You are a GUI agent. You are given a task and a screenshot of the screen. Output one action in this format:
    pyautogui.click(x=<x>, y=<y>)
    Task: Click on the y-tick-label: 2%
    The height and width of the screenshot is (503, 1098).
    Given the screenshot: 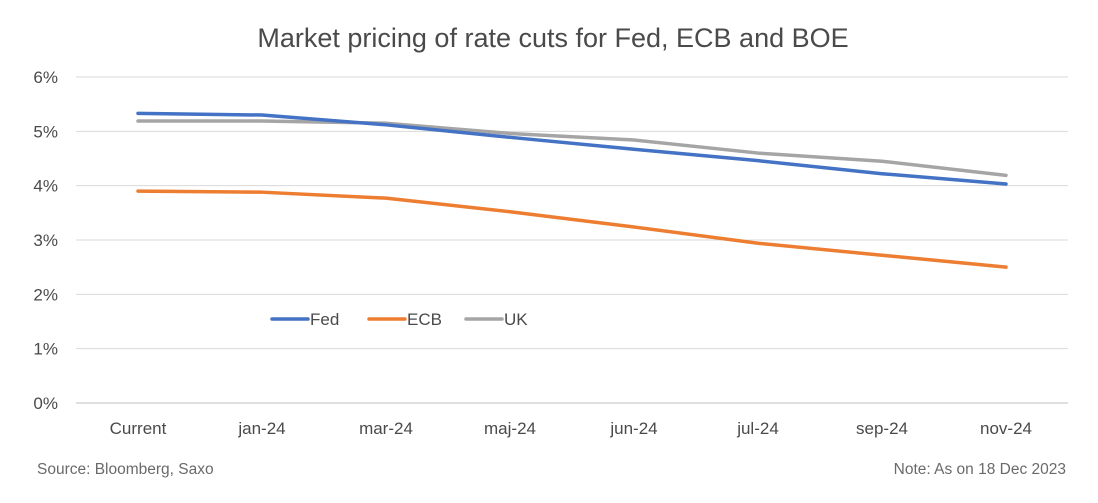 What is the action you would take?
    pyautogui.click(x=45, y=294)
    